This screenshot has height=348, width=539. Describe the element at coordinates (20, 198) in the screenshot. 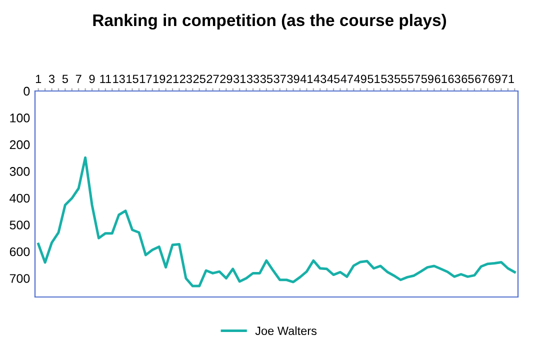

I see `y-tick-label: 400` at that location.